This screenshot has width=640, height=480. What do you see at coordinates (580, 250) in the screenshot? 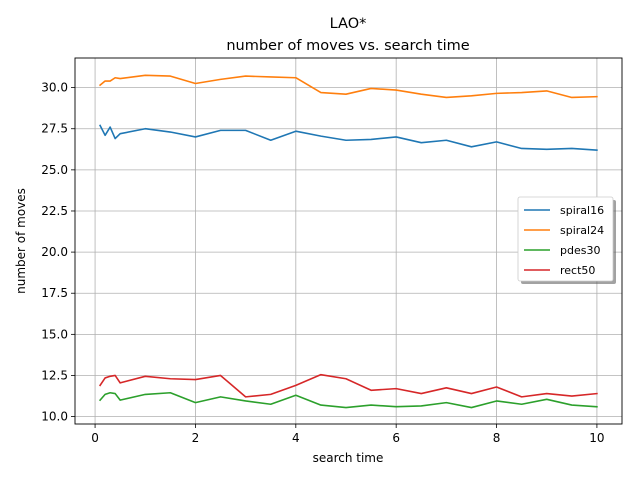
I see `legend-label-pdes30: pdes30` at bounding box center [580, 250].